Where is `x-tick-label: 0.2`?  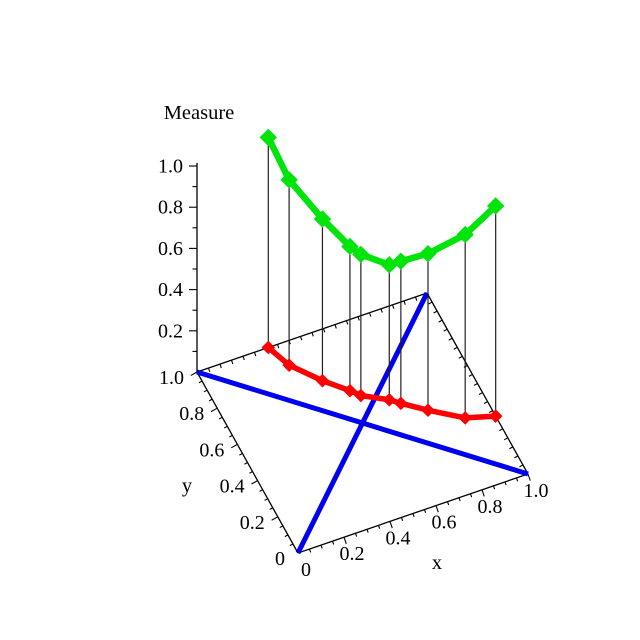
x-tick-label: 0.2 is located at coordinates (352, 554).